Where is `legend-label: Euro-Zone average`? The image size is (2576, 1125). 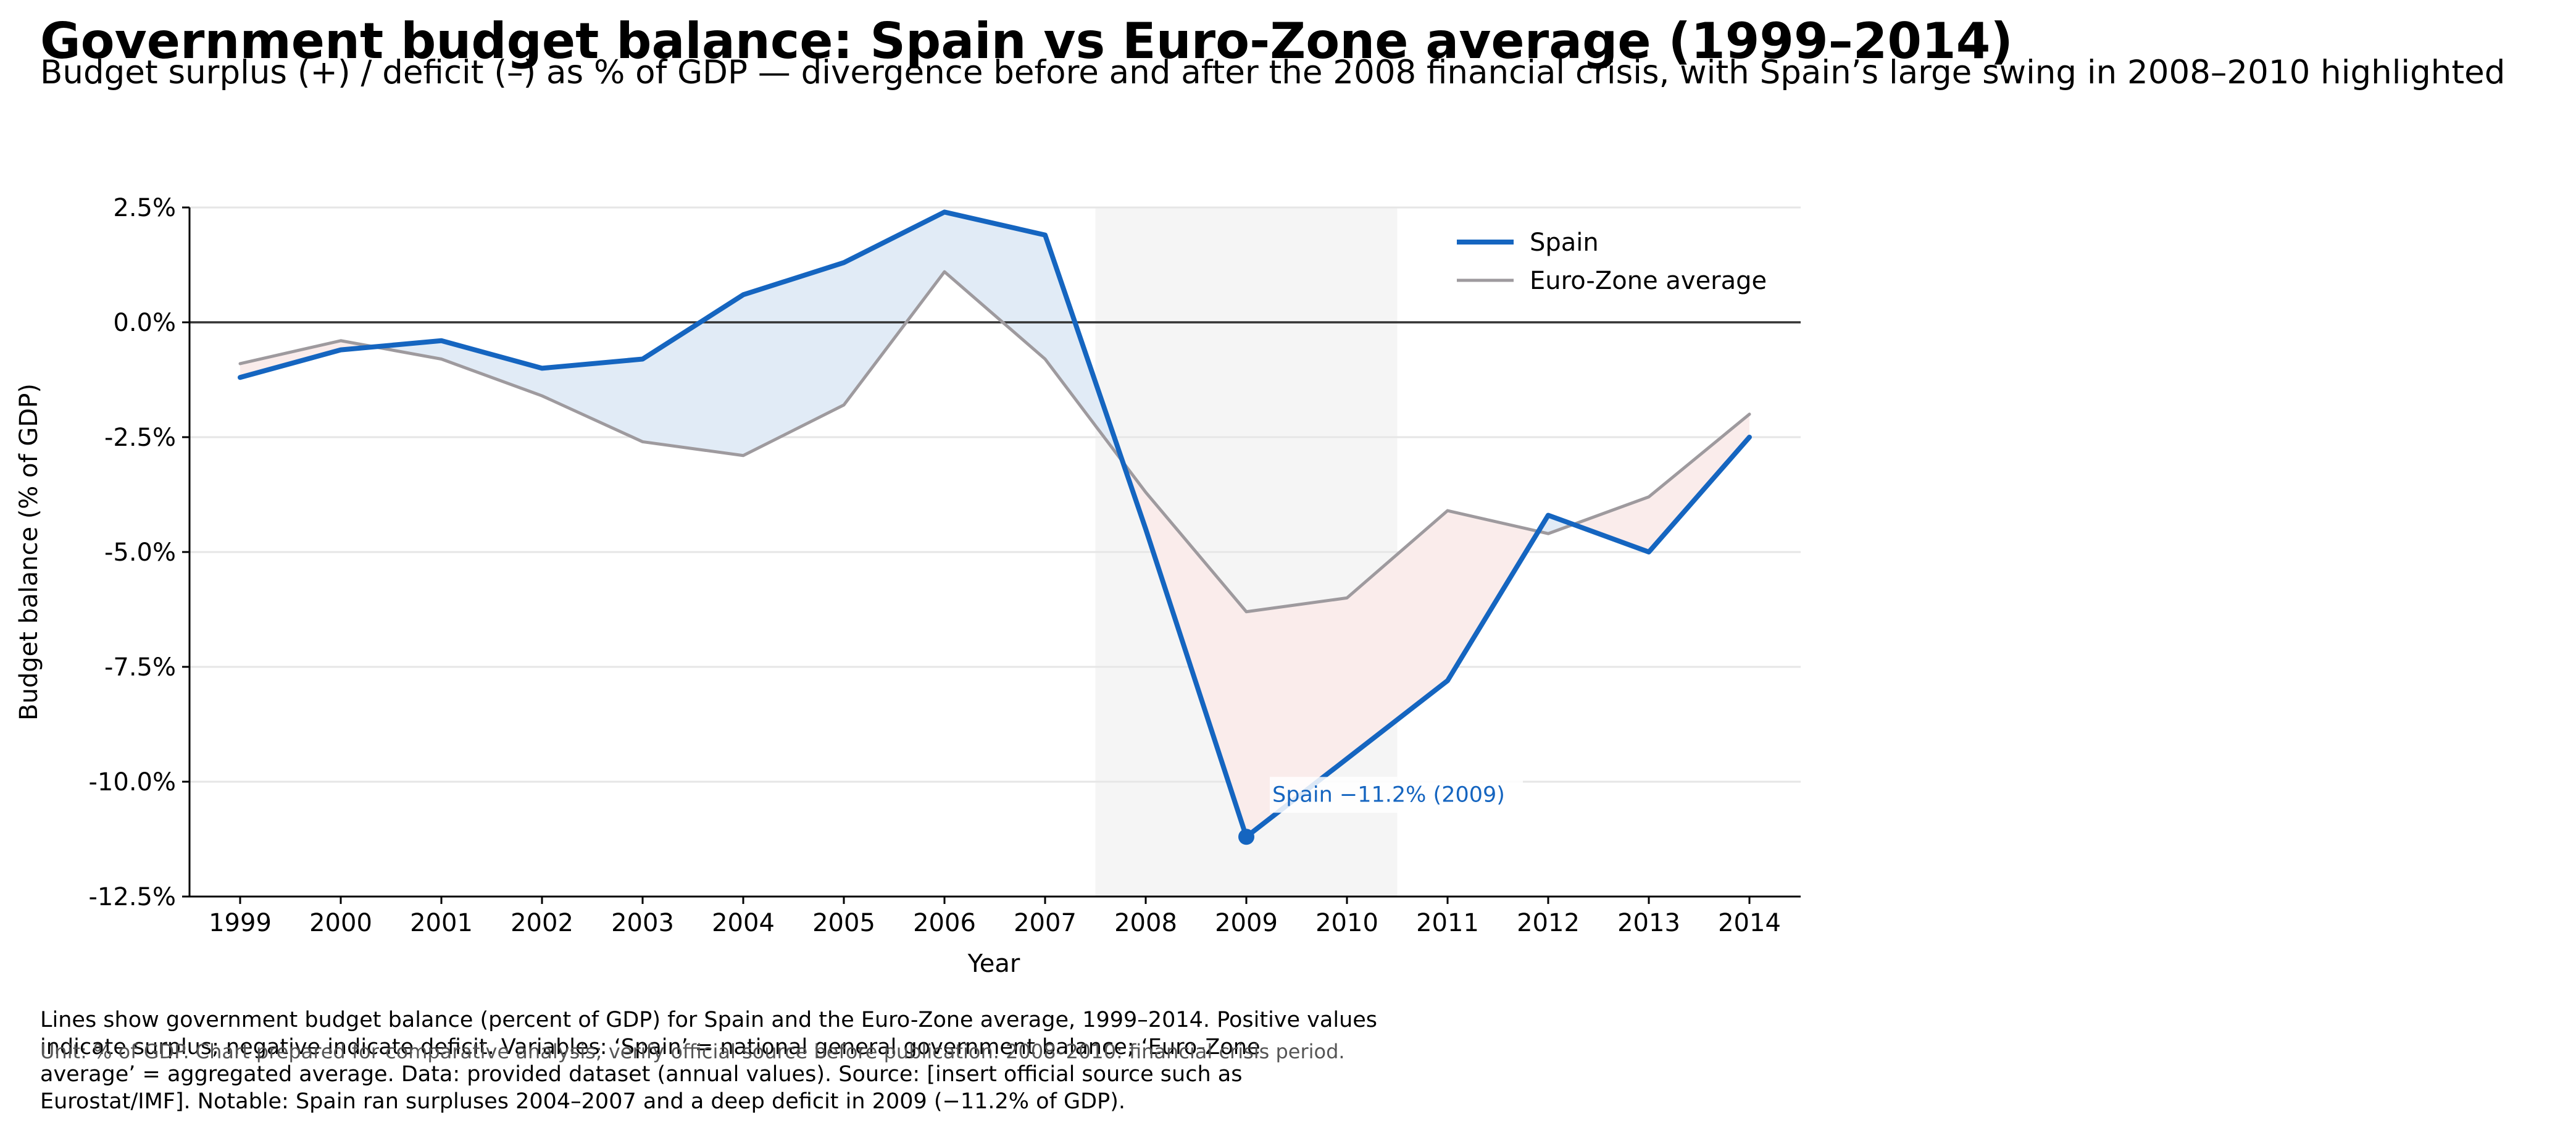
legend-label: Euro-Zone average is located at coordinates (1648, 281).